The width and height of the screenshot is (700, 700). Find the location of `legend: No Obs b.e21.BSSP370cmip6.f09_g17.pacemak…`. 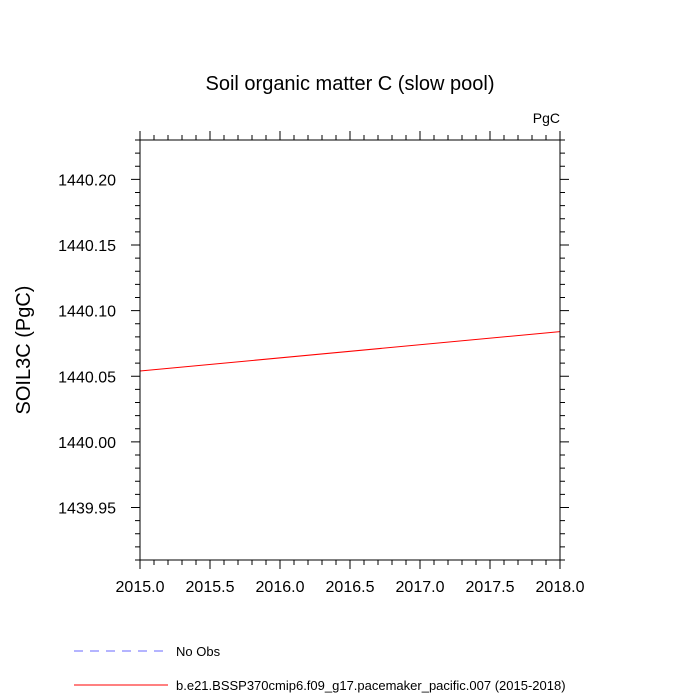

legend: No Obs b.e21.BSSP370cmip6.f09_g17.pacemak… is located at coordinates (320, 668).